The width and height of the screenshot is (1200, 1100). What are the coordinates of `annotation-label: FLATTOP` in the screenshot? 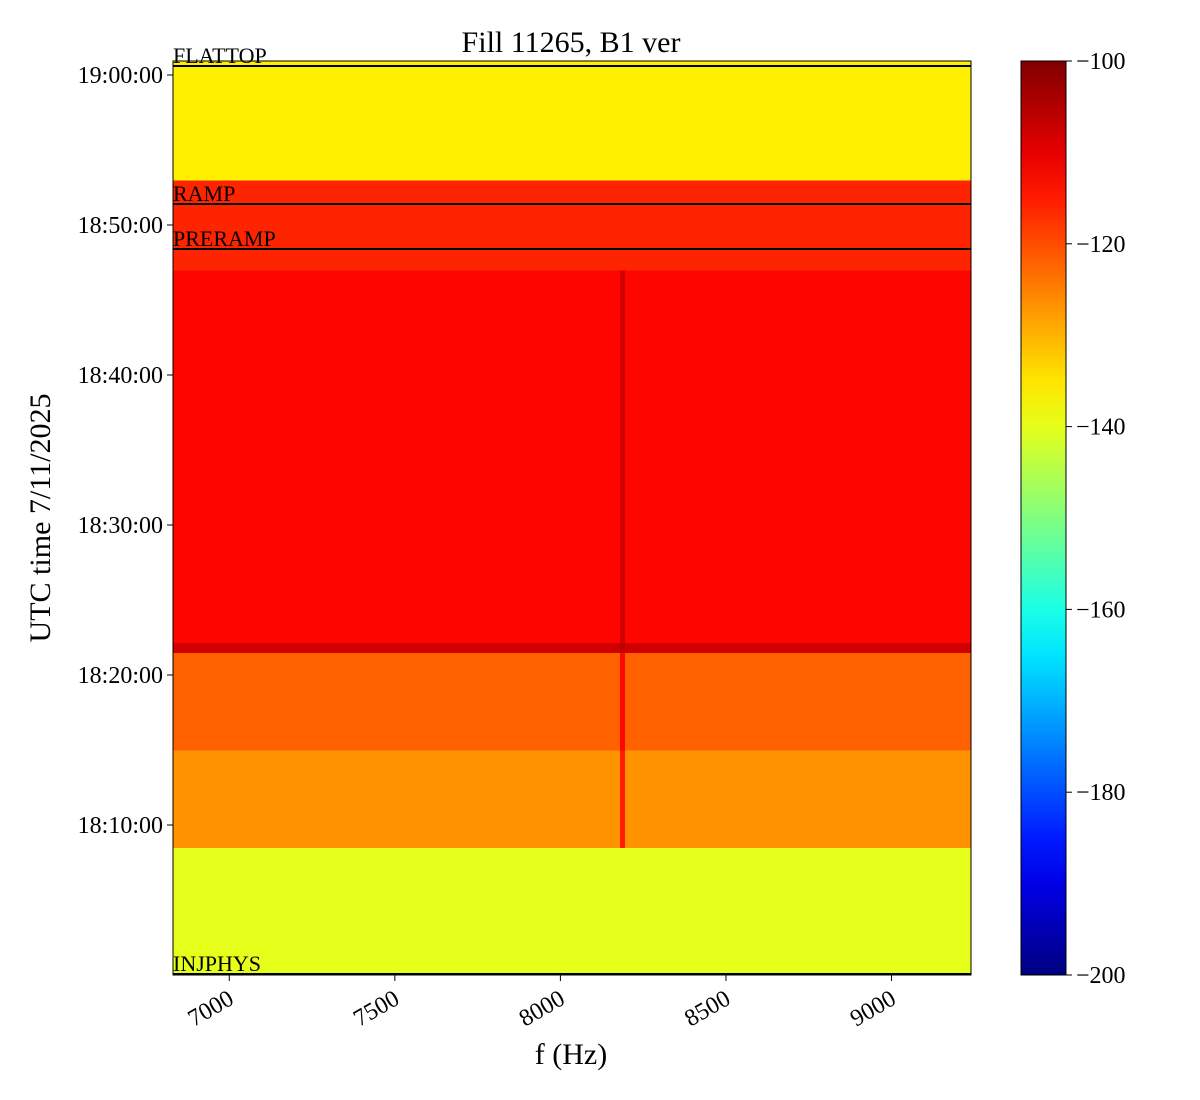 It's located at (220, 55).